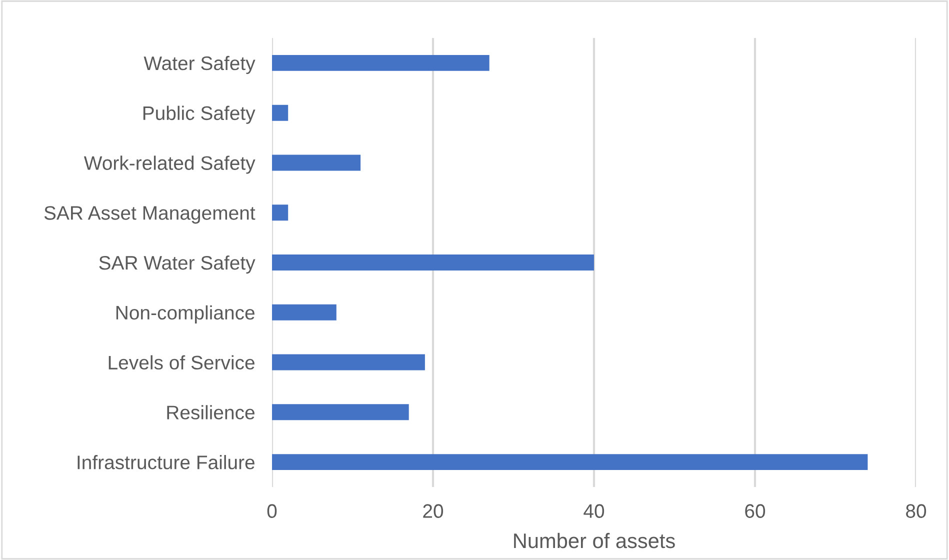 The height and width of the screenshot is (560, 949). I want to click on y-tick-label: Resilience, so click(210, 412).